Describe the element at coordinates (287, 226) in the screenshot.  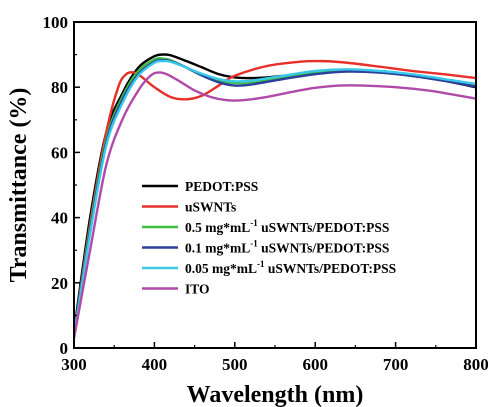
I see `legend-label-2: 0.5 mg*mL-1 uSWNTs/PEDOT:PSS` at that location.